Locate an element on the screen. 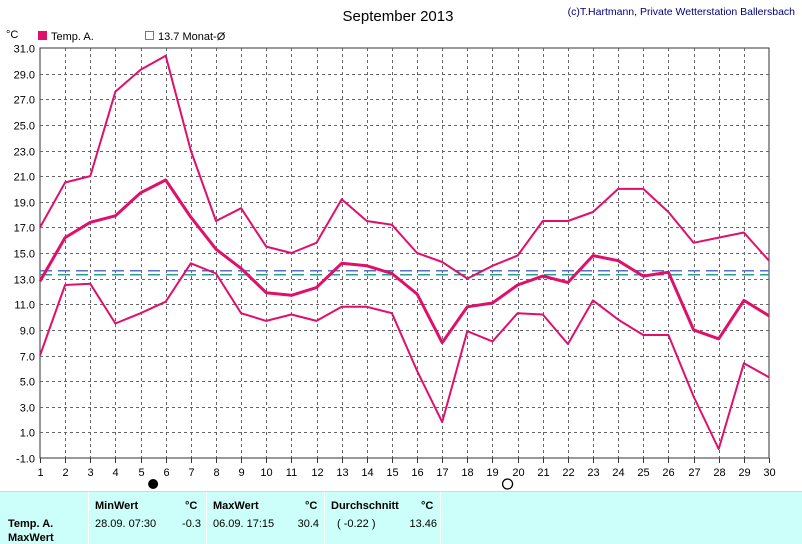 This screenshot has width=802, height=544. x-tick-label: 11 is located at coordinates (291, 473).